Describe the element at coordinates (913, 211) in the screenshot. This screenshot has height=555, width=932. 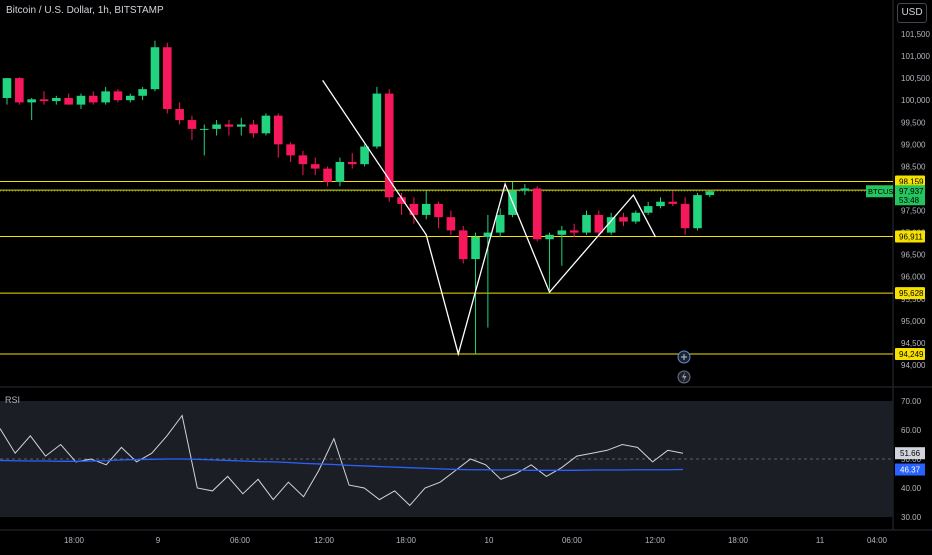
I see `price-tick-label: 97,500` at that location.